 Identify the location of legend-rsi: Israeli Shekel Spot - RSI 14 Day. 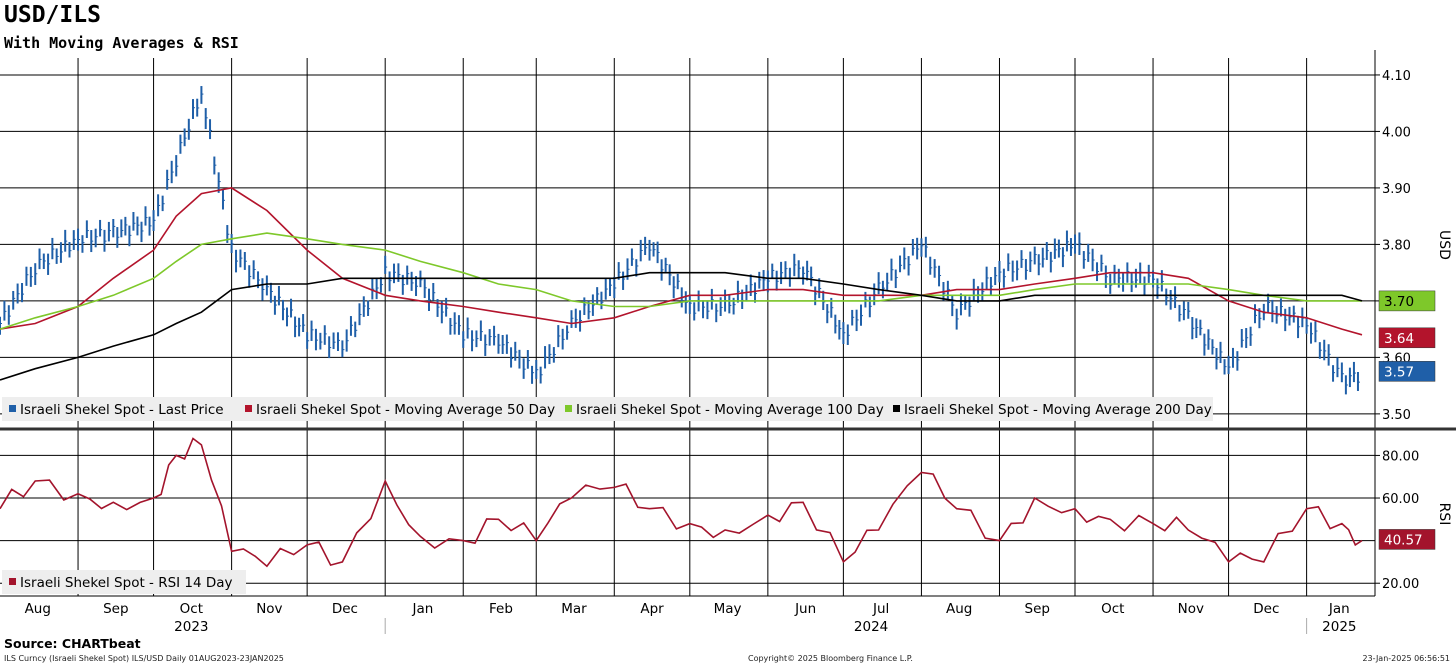
(124, 582).